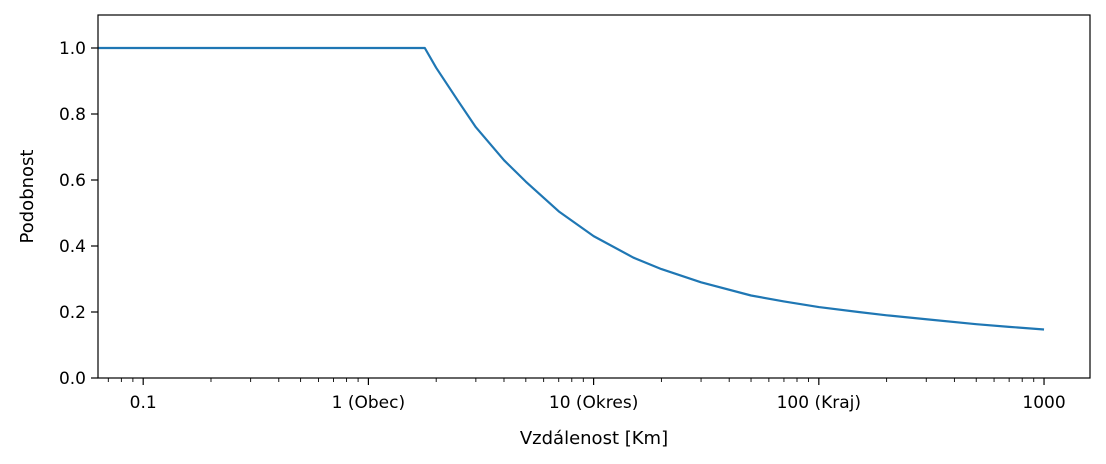  What do you see at coordinates (78, 214) in the screenshot?
I see `y-axis-ticks: 0.0 0.2 0.4 0.6 0.8 1.0` at bounding box center [78, 214].